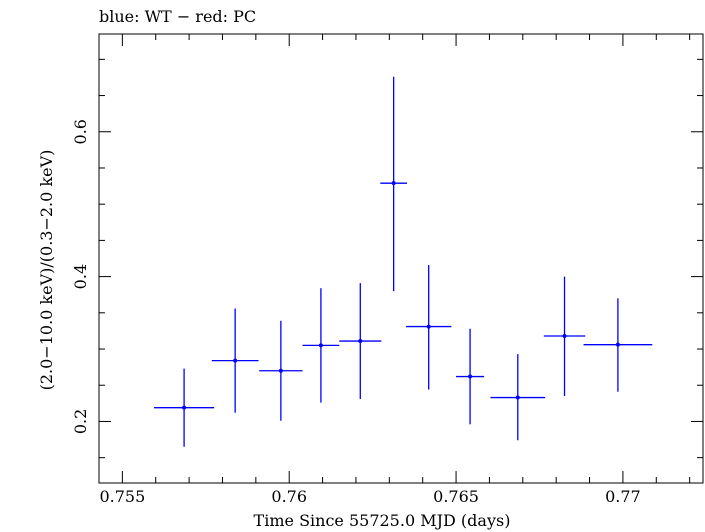 This screenshot has width=705, height=532. What do you see at coordinates (80, 421) in the screenshot?
I see `y-tick-label: 0.2` at bounding box center [80, 421].